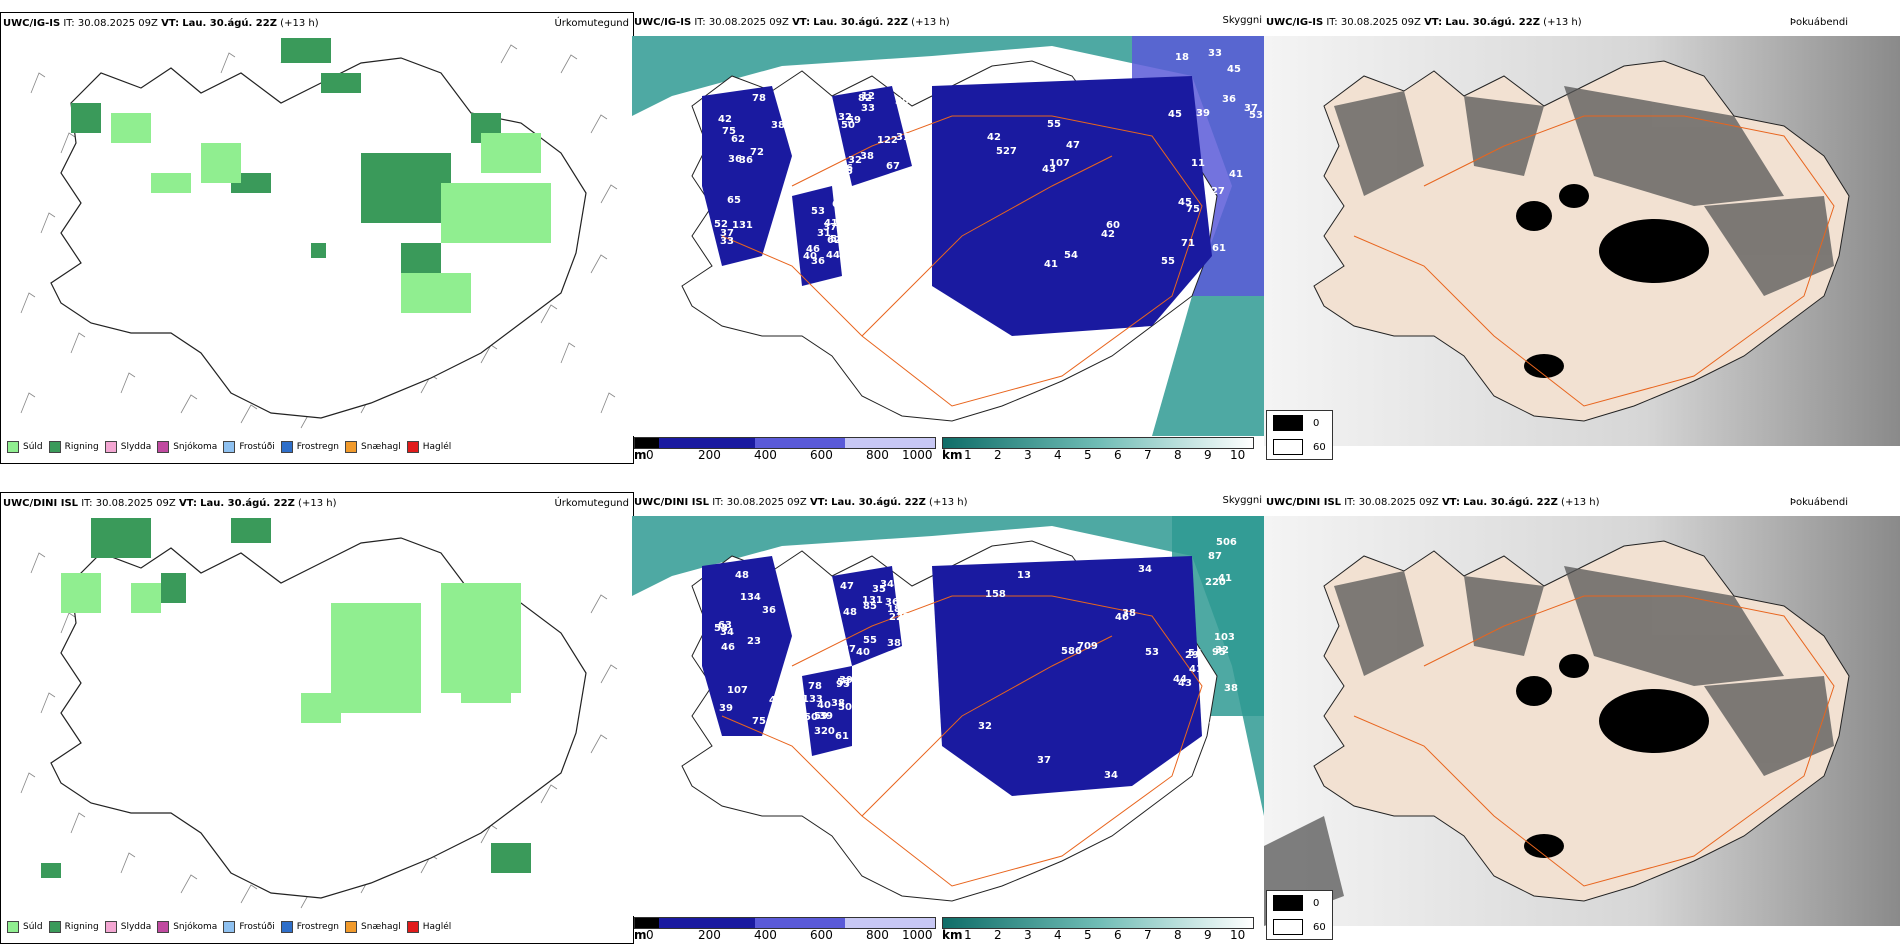 The height and width of the screenshot is (950, 1900). What do you see at coordinates (373, 447) in the screenshot?
I see `legend-item-snow-pellets: Snæhagl` at bounding box center [373, 447].